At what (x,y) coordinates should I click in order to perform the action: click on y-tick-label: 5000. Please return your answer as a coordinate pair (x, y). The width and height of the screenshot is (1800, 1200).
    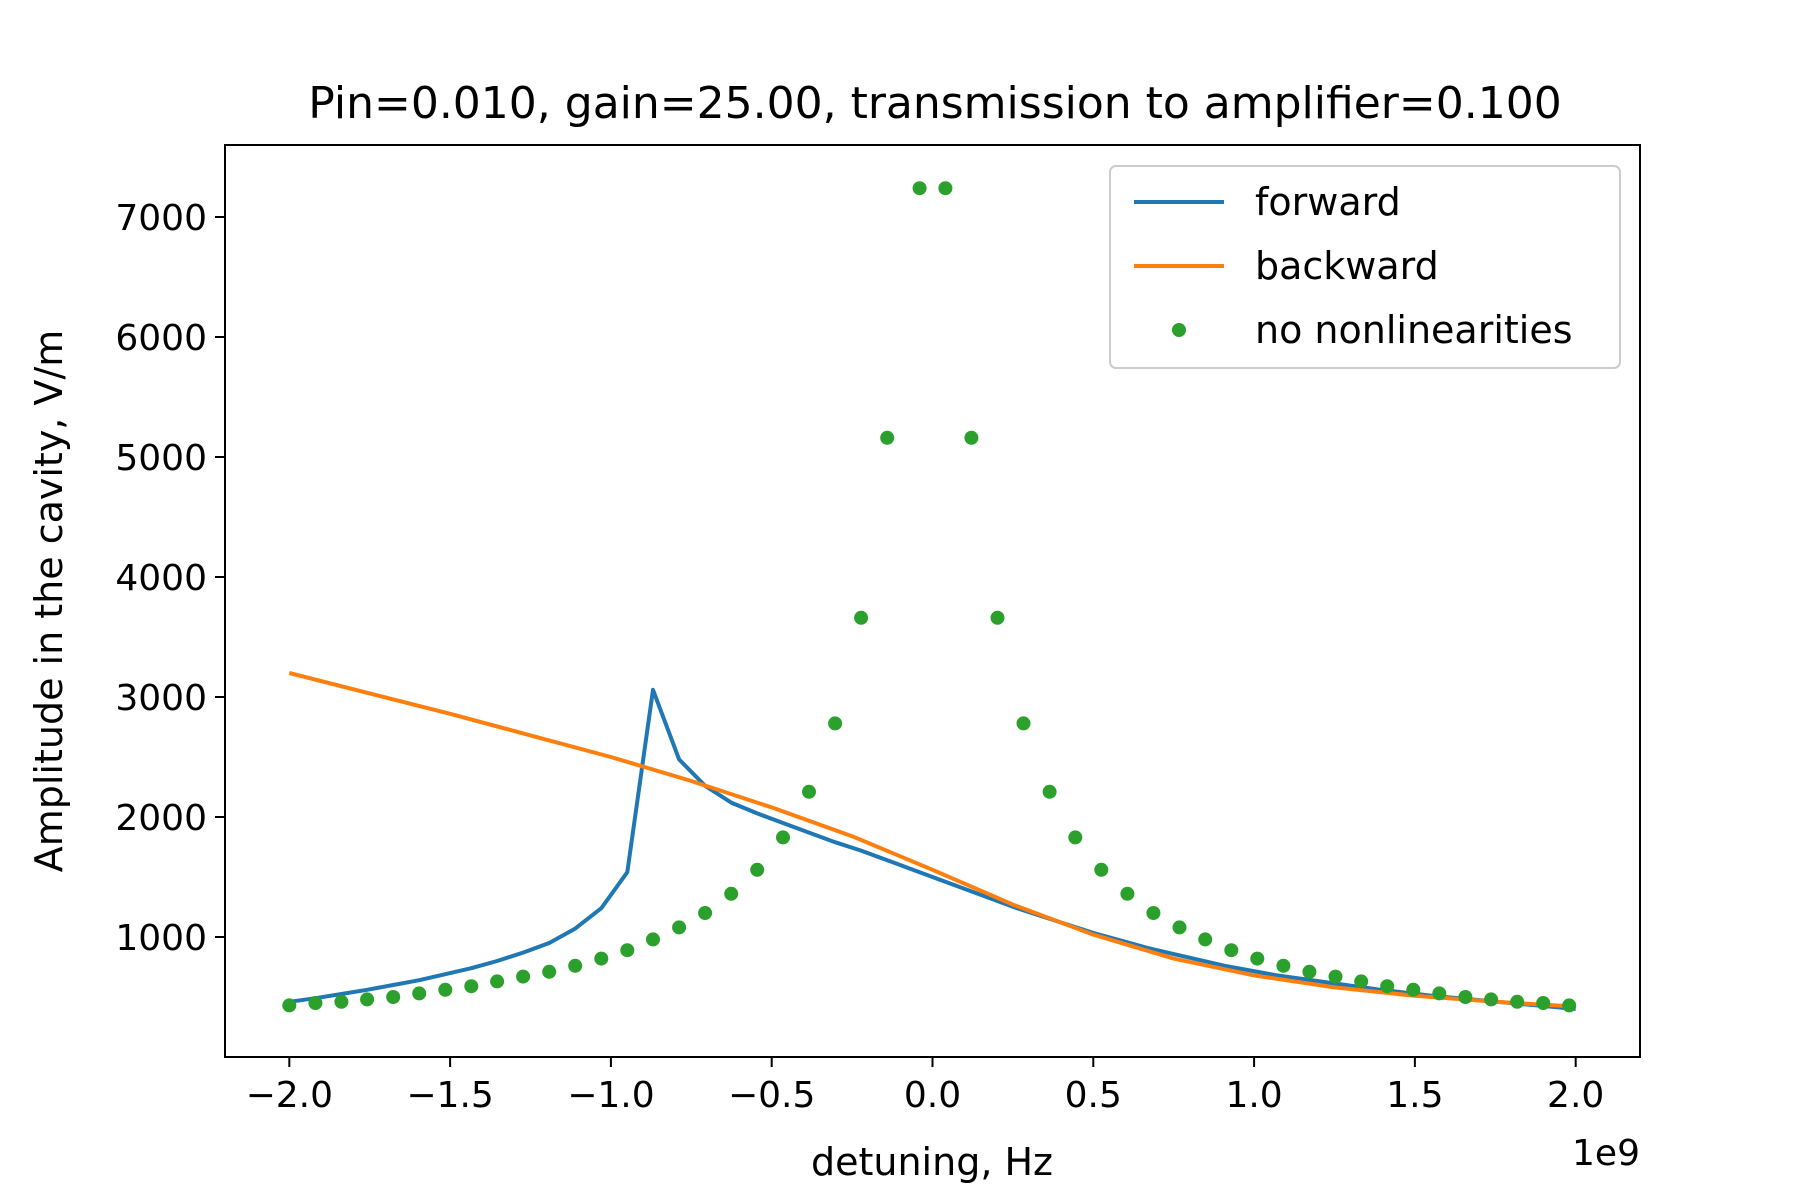
    Looking at the image, I should click on (161, 458).